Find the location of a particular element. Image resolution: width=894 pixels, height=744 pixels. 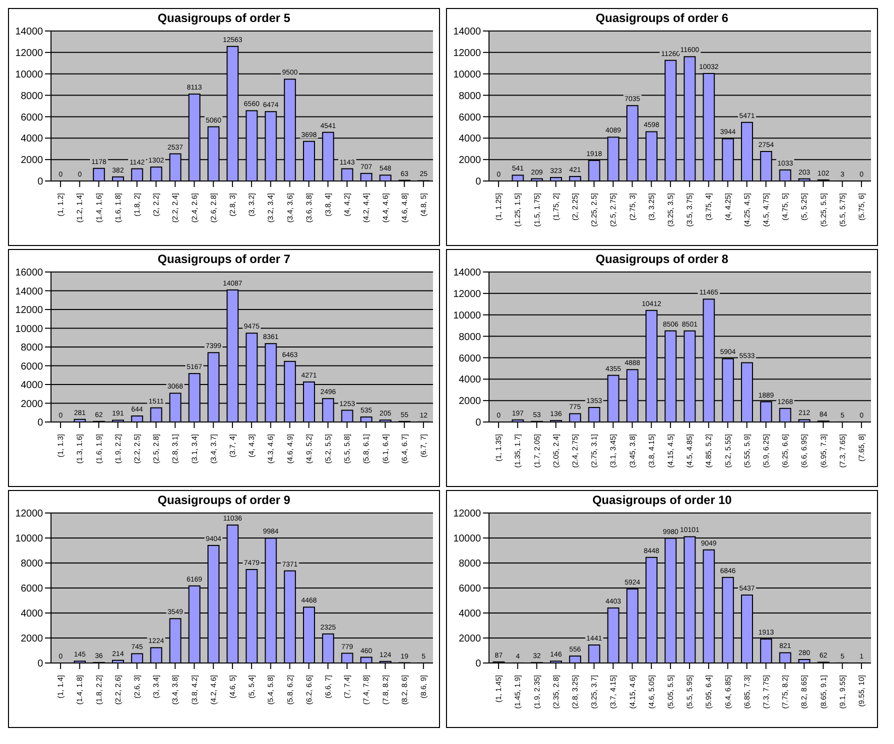

chart-title: Quasigroups of order 5 is located at coordinates (224, 17).